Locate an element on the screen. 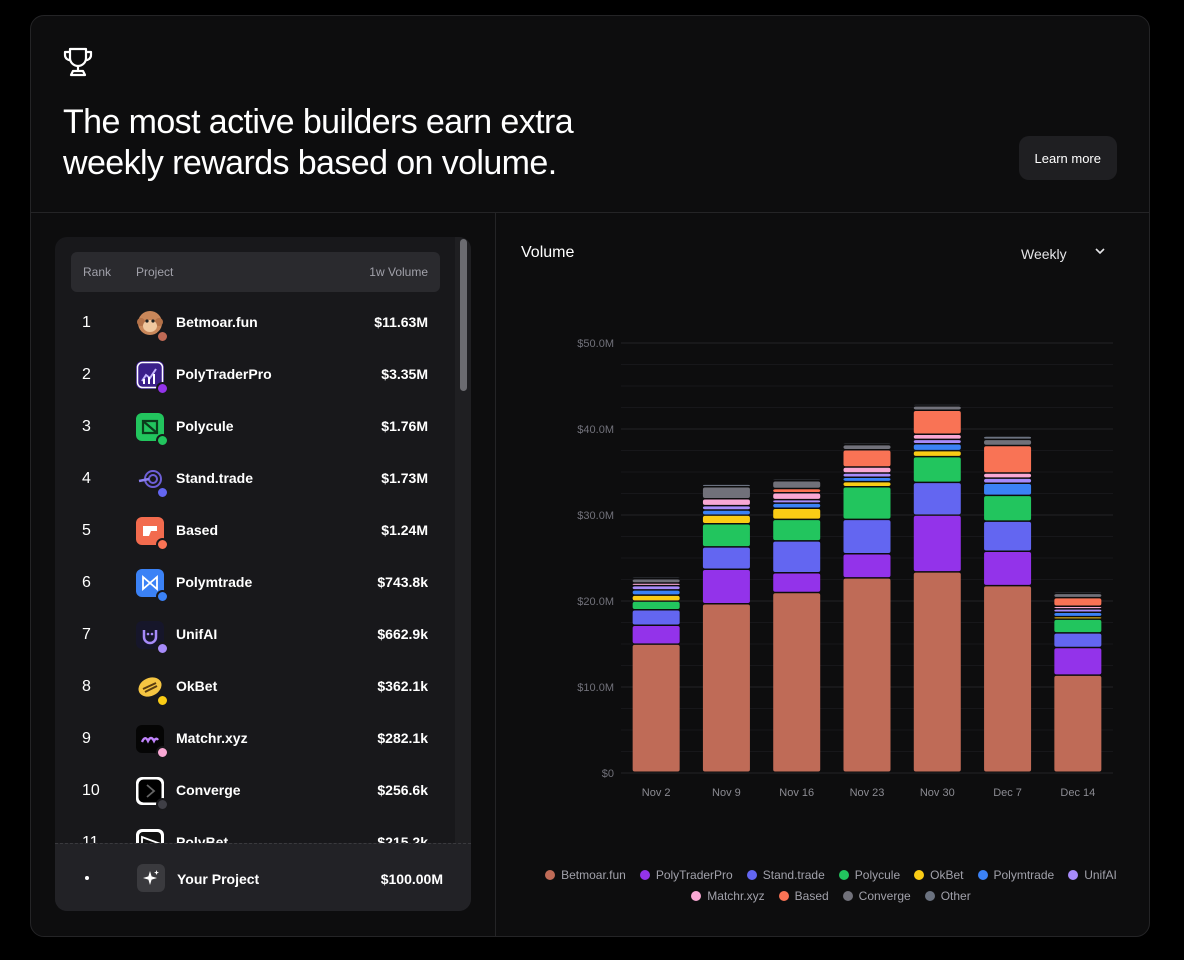  legend-item: Based is located at coordinates (803, 896).